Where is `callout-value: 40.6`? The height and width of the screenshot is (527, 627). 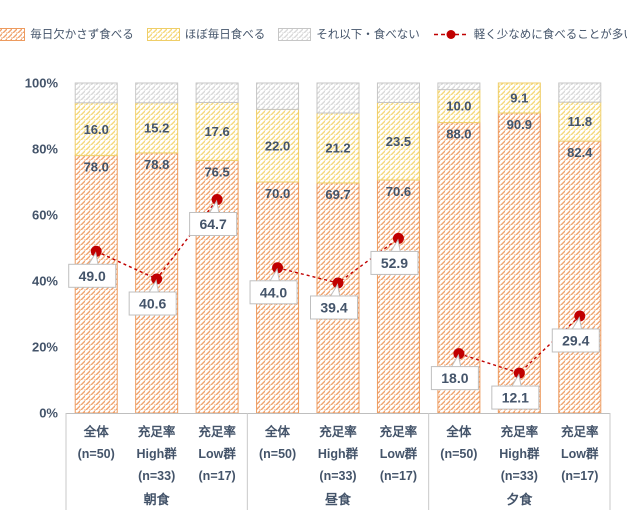 callout-value: 40.6 is located at coordinates (152, 304).